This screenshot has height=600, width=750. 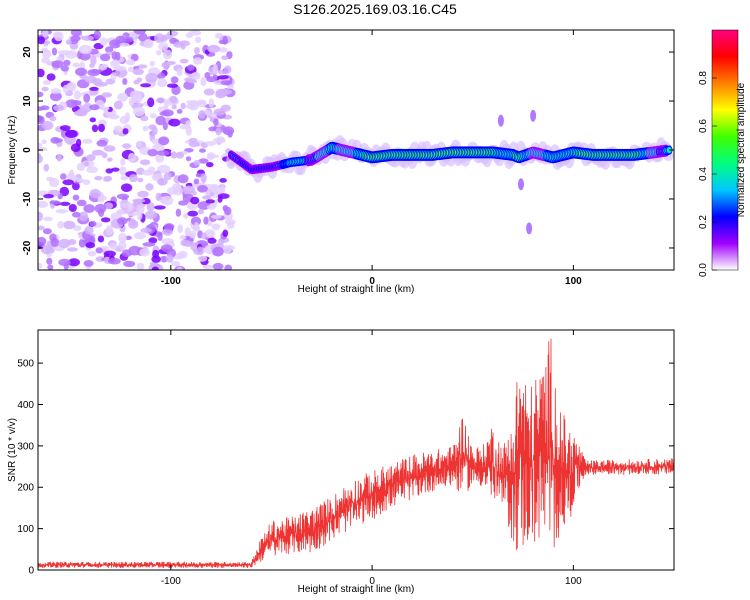 What do you see at coordinates (573, 581) in the screenshot?
I see `snr-x-tick-label: 100` at bounding box center [573, 581].